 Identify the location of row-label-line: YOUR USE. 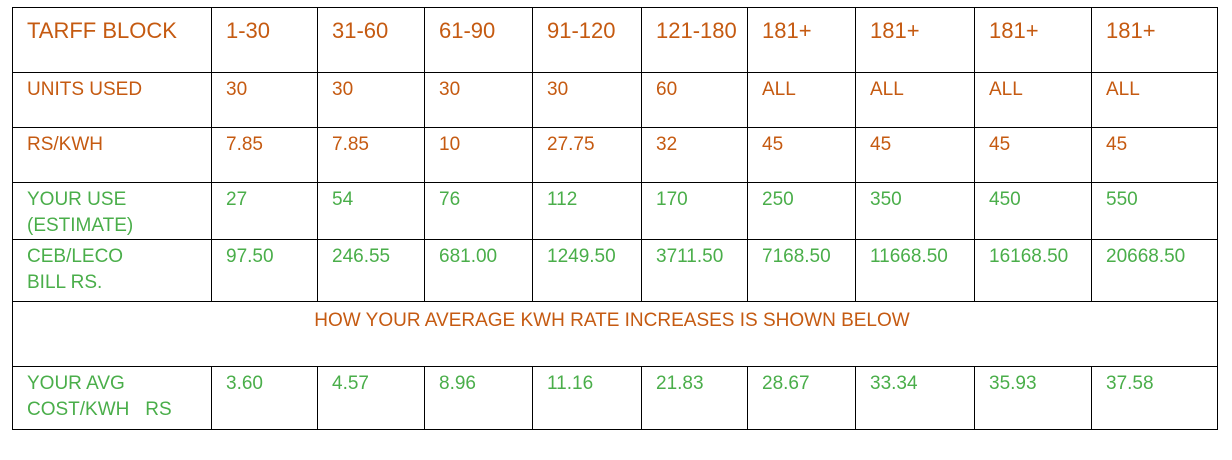
(77, 199).